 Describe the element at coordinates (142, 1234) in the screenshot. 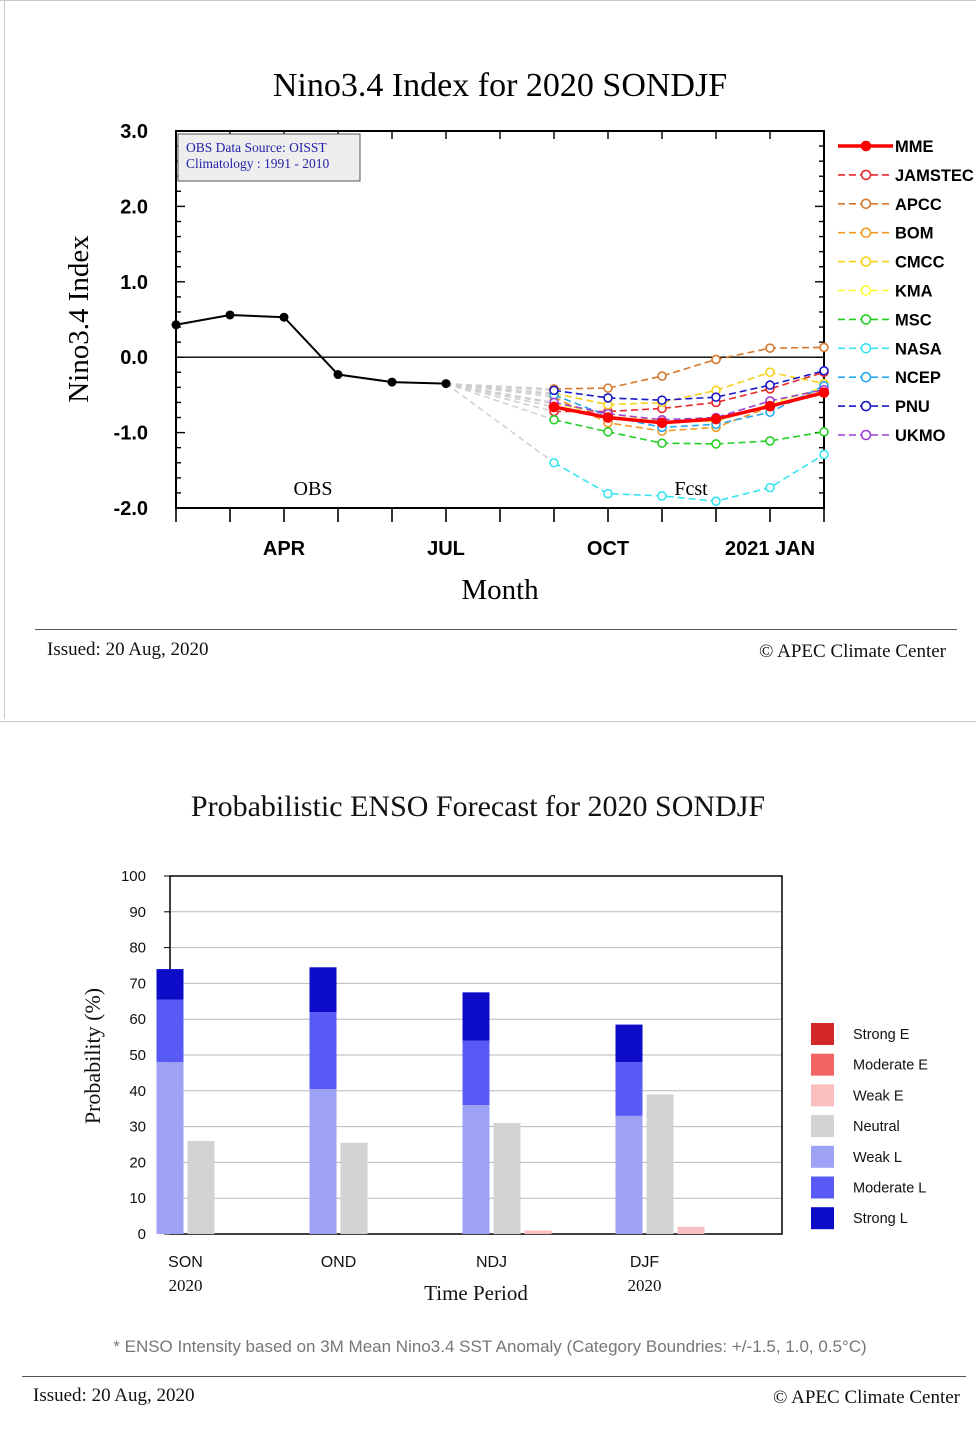

I see `y-tick-label: 0` at that location.